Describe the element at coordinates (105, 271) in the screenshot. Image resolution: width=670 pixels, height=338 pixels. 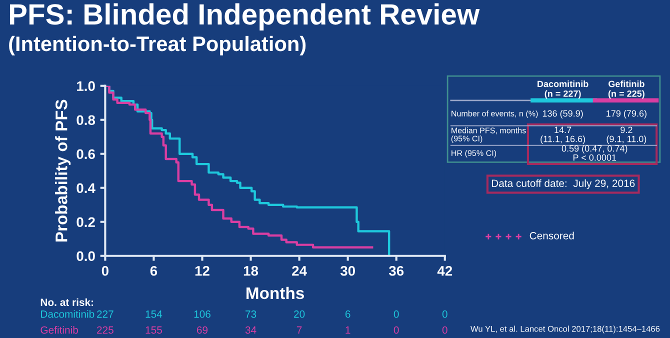
I see `x-tick-label: 0` at that location.